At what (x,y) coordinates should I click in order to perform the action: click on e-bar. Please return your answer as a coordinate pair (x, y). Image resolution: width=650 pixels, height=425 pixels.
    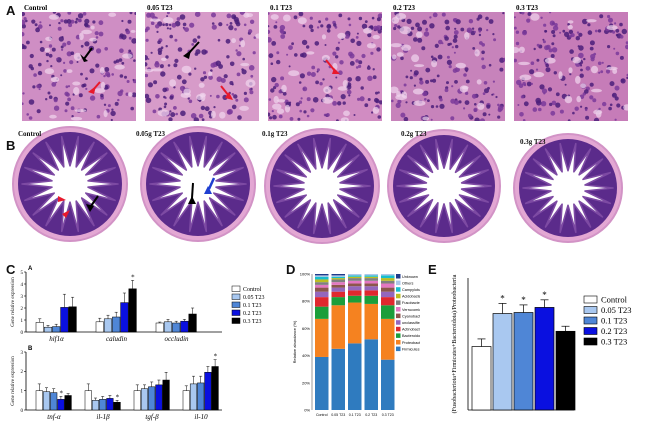
    Looking at the image, I should click on (544, 359).